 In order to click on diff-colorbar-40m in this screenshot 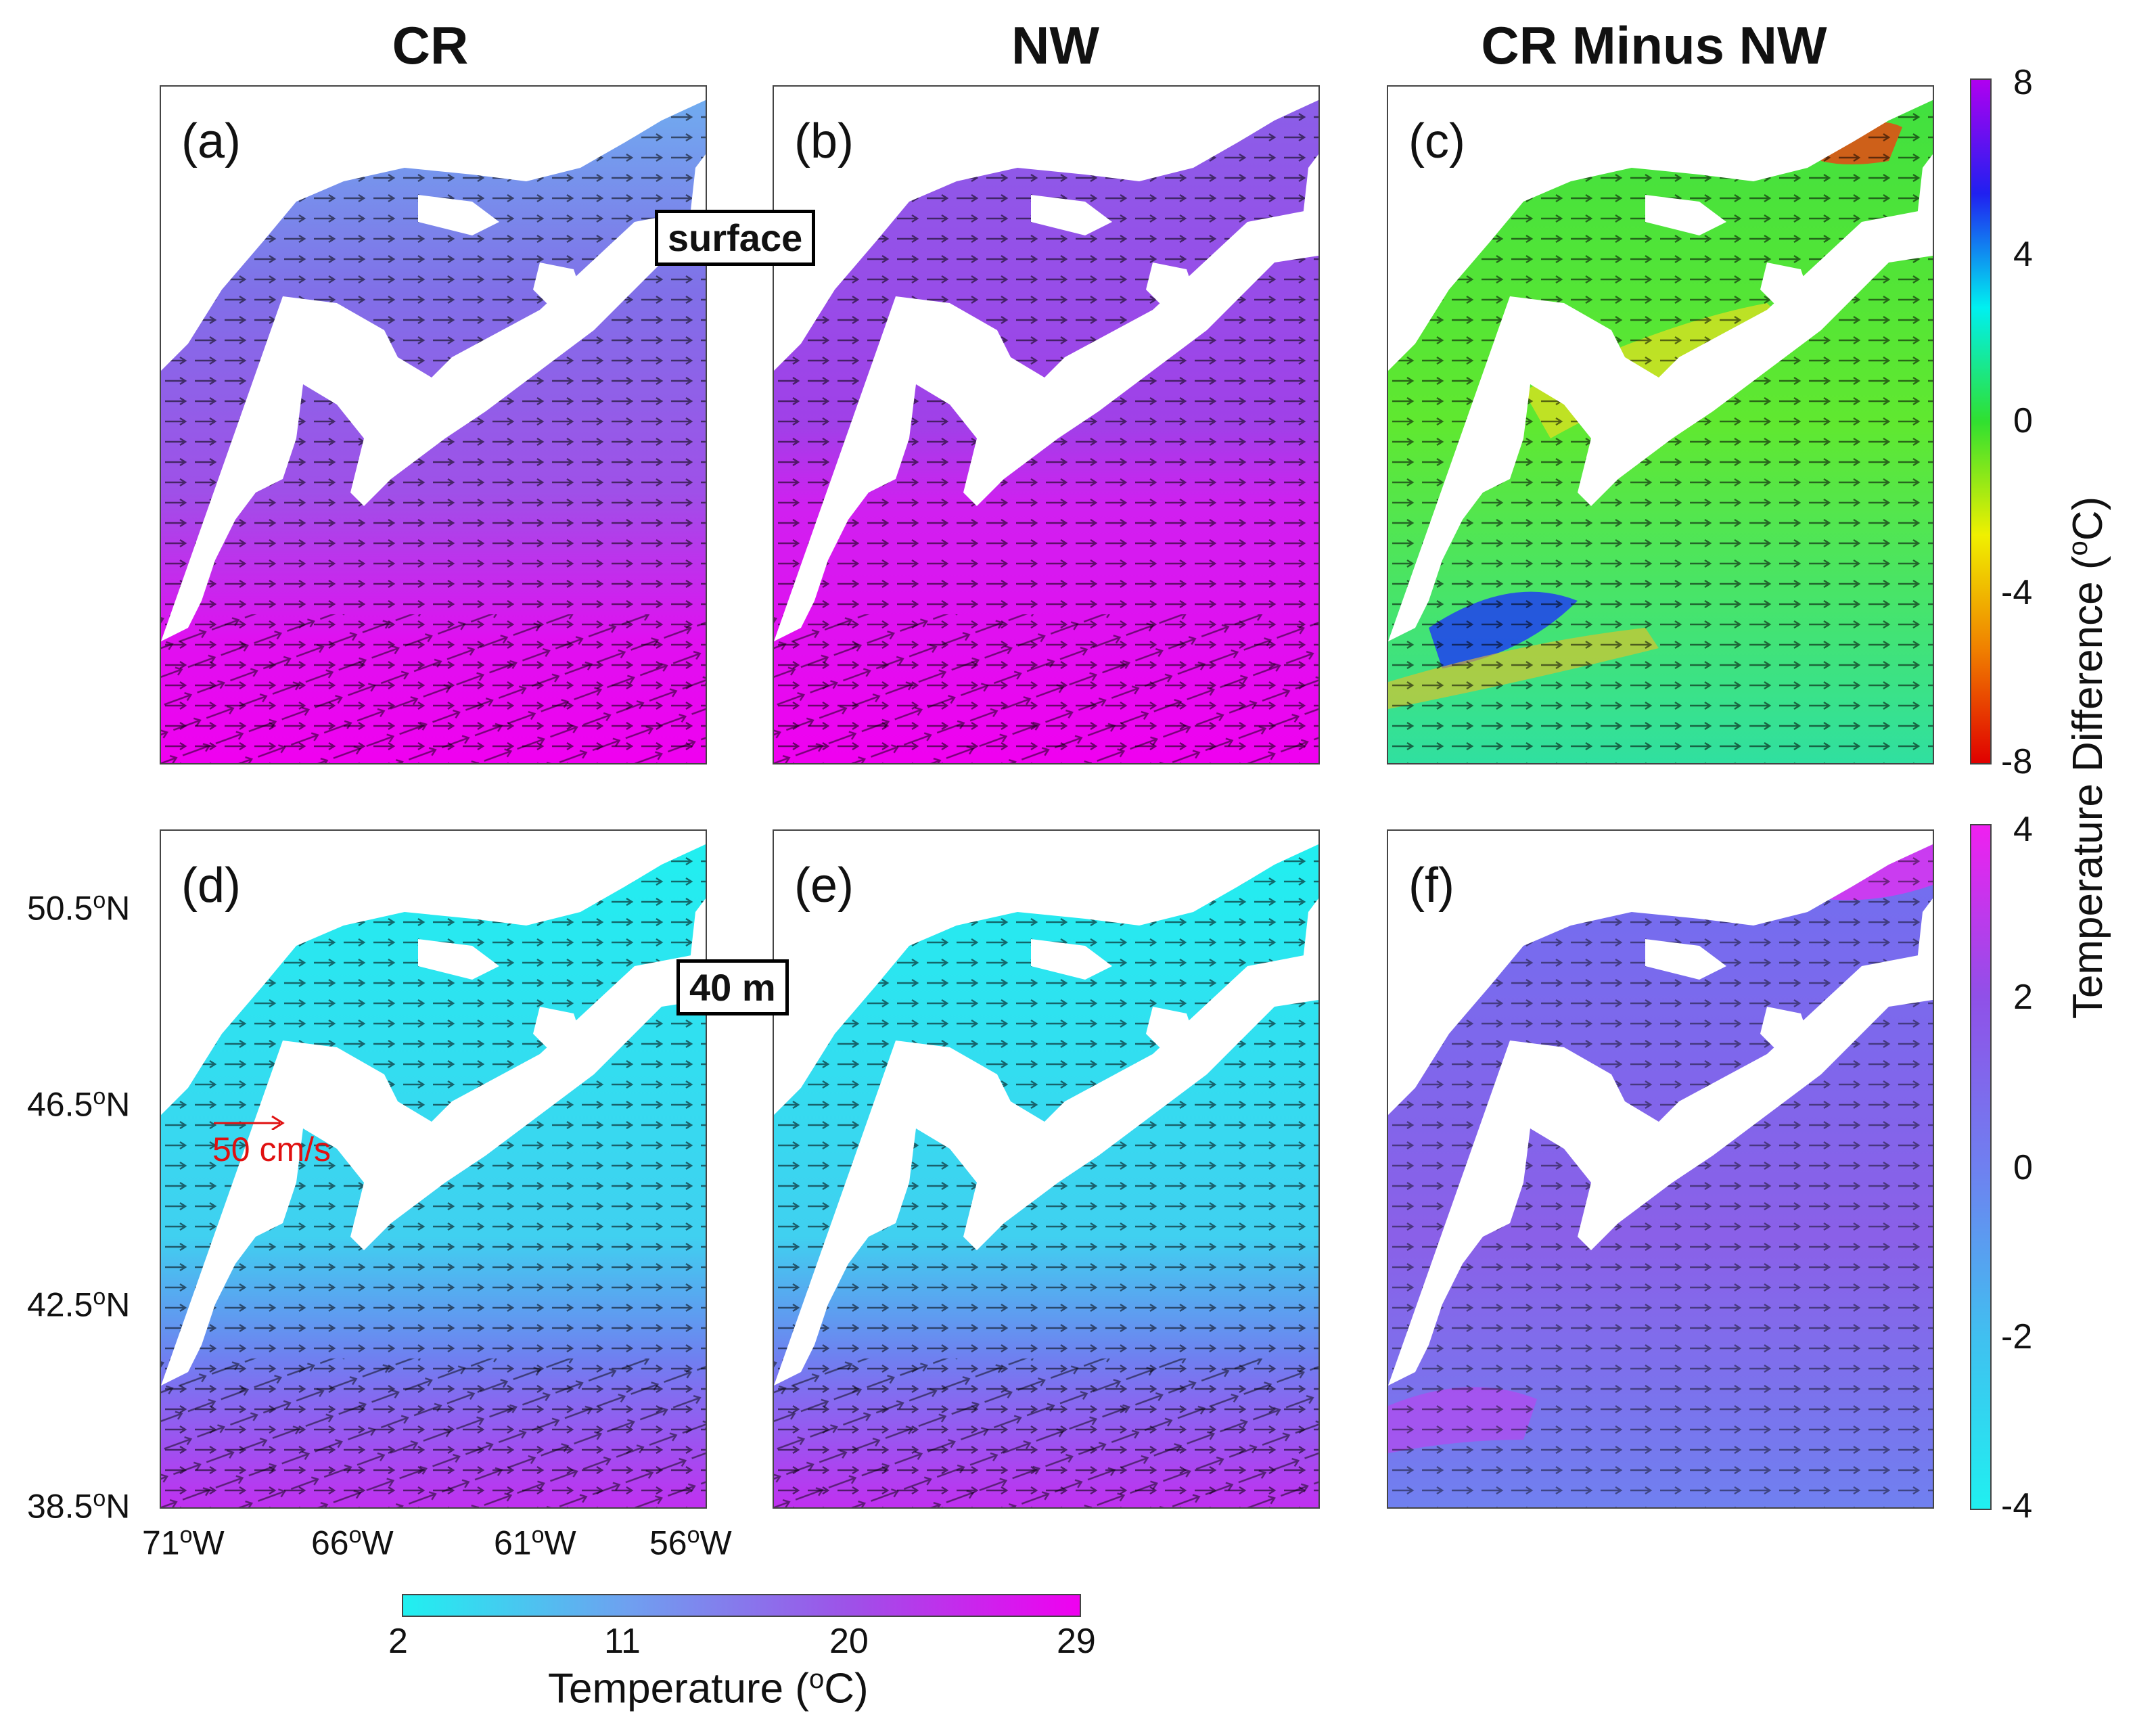, I will do `click(1981, 1167)`.